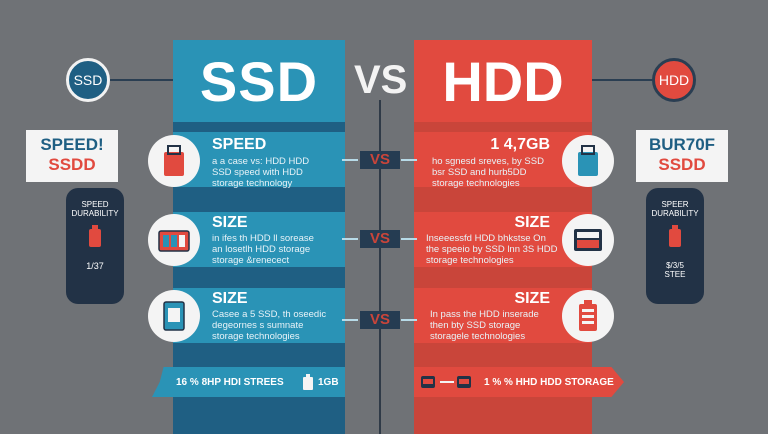  Describe the element at coordinates (239, 144) in the screenshot. I see `ssd-row-title: SPEED` at that location.